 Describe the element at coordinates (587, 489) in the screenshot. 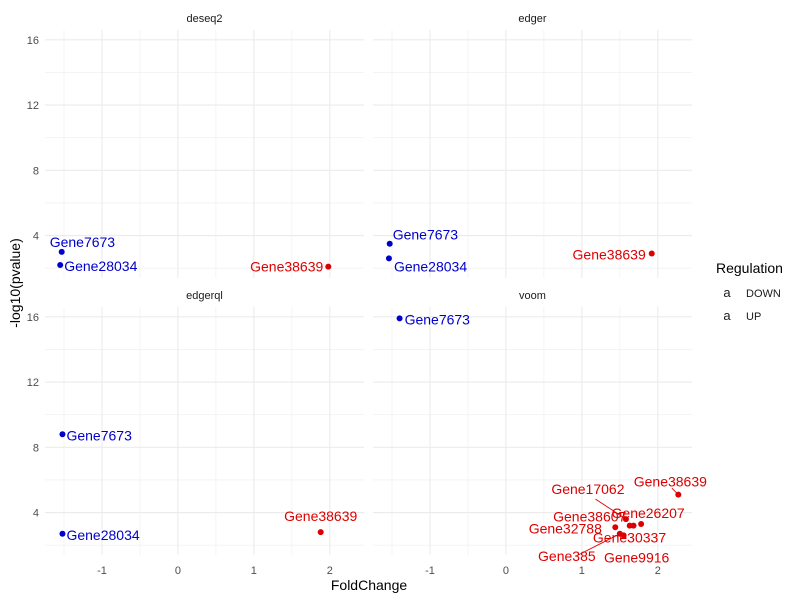

I see `data-label-gene17062: Gene17062` at that location.